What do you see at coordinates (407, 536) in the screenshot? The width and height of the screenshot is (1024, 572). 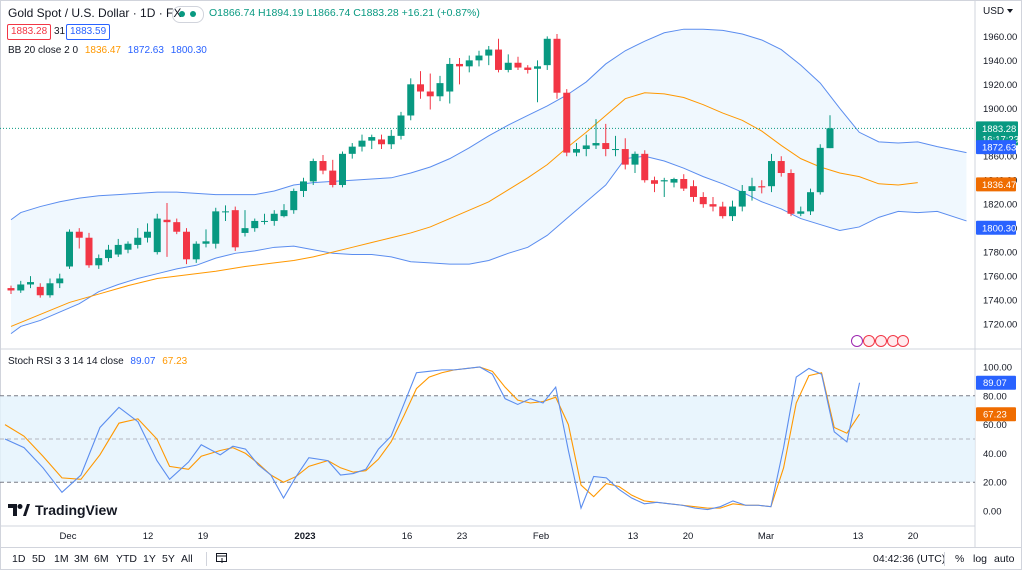 I see `time-tick-label: 16` at bounding box center [407, 536].